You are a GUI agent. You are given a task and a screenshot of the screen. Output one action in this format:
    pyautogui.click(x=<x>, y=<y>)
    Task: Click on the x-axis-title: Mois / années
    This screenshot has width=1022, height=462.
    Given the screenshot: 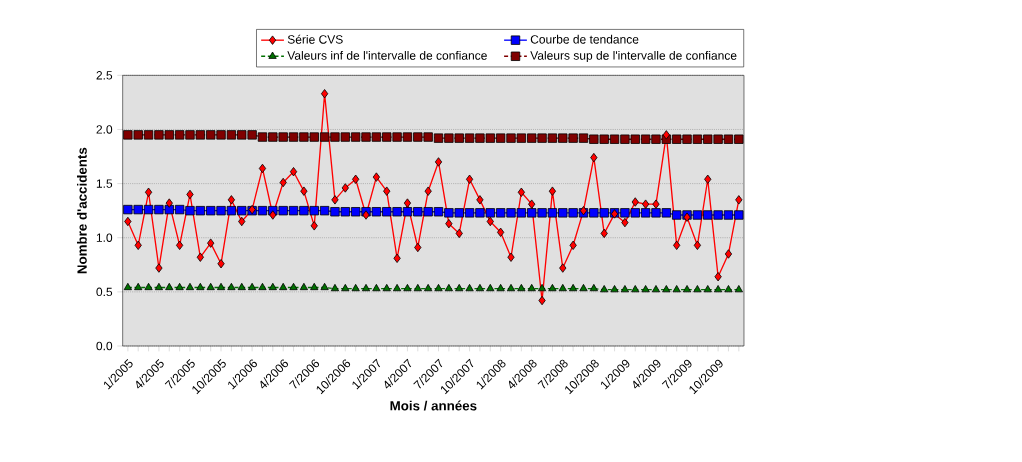 What is the action you would take?
    pyautogui.click(x=433, y=405)
    